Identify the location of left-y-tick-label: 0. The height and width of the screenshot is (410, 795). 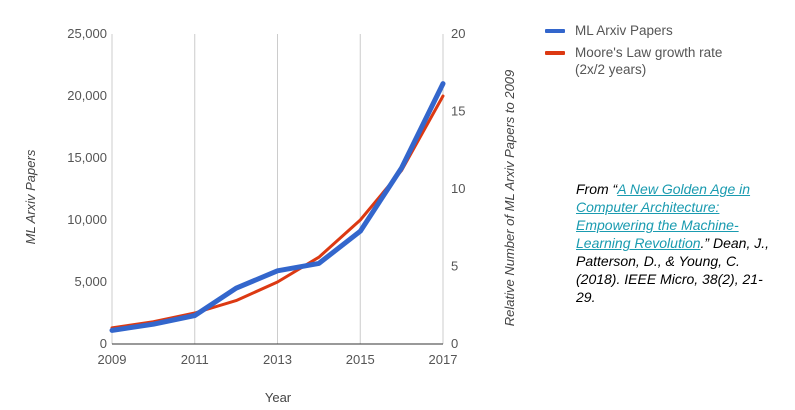
(103, 343).